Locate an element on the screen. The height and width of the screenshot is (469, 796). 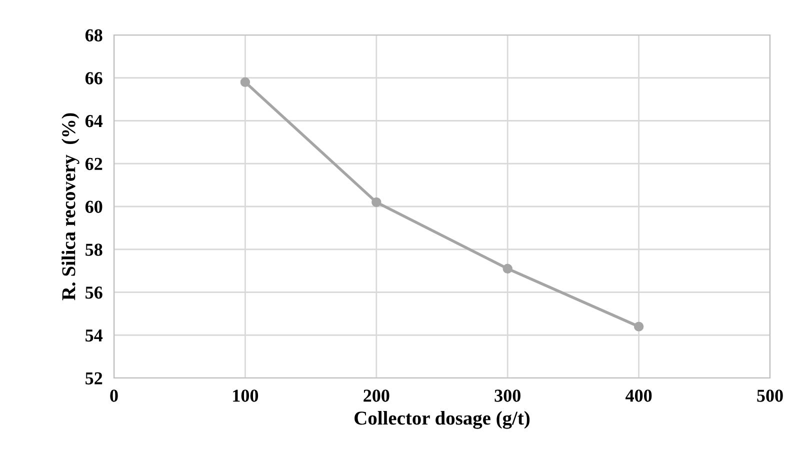
y-tick-label: 66 is located at coordinates (93, 78).